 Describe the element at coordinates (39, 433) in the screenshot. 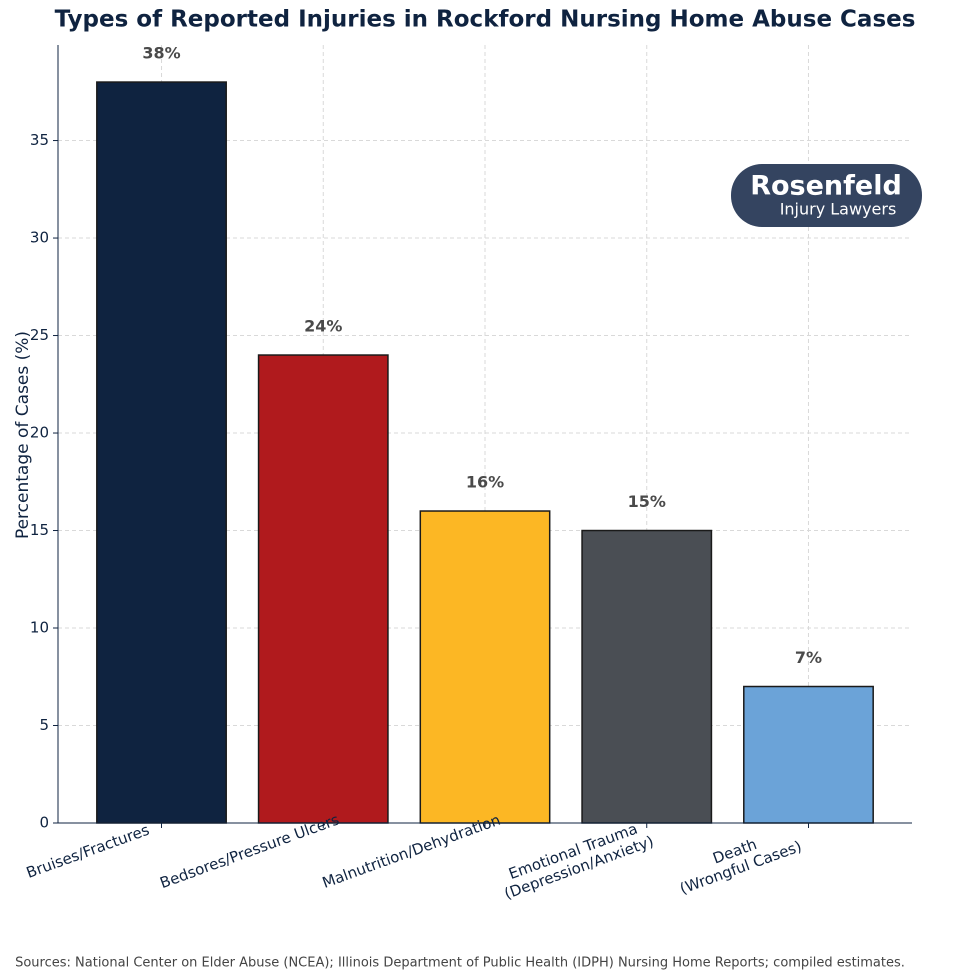

I see `y-tick-label: 20` at that location.